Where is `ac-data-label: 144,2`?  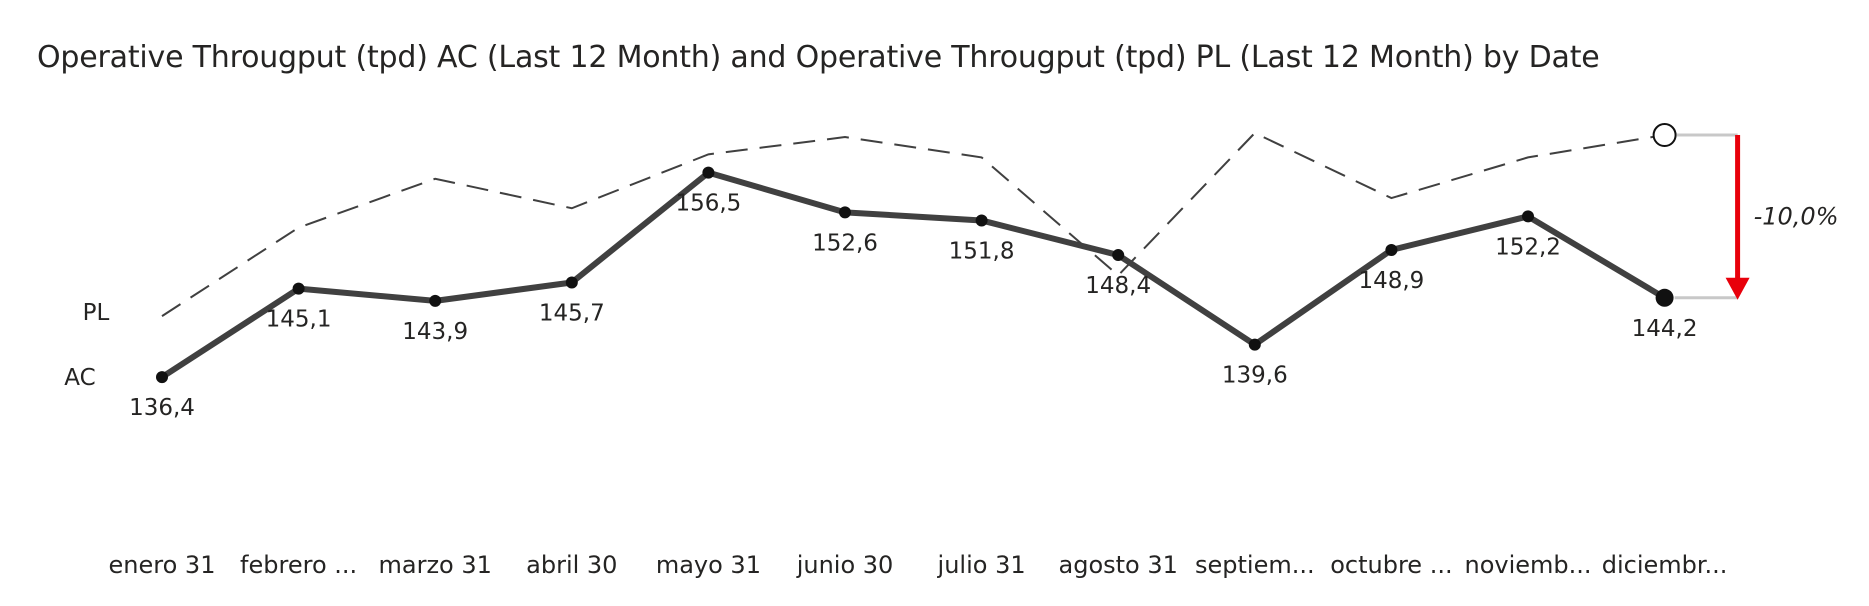
ac-data-label: 144,2 is located at coordinates (1665, 329).